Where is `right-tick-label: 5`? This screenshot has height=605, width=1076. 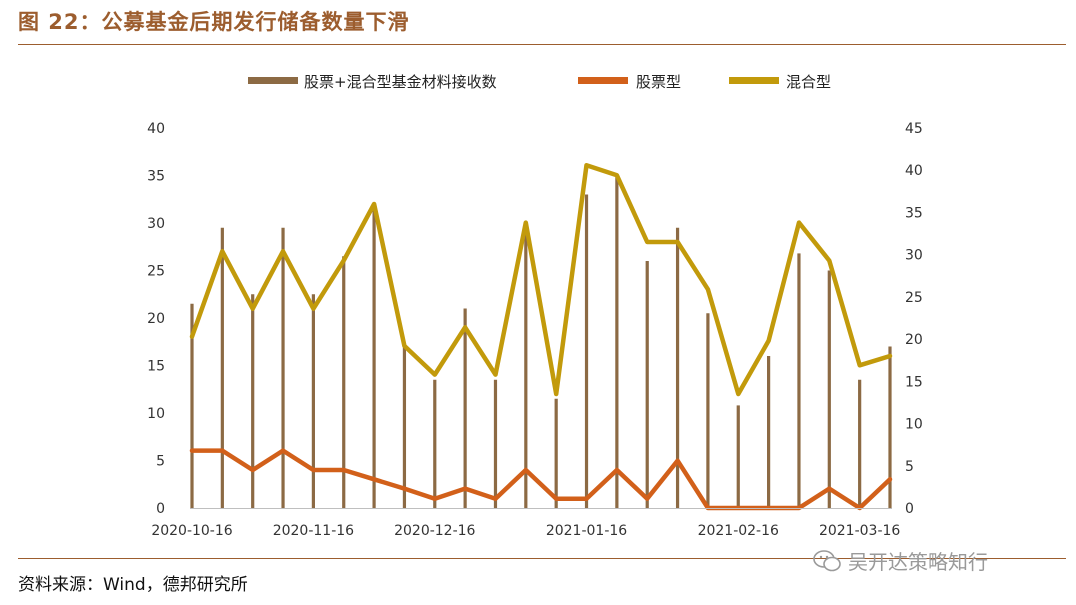
right-tick-label: 5 is located at coordinates (909, 467).